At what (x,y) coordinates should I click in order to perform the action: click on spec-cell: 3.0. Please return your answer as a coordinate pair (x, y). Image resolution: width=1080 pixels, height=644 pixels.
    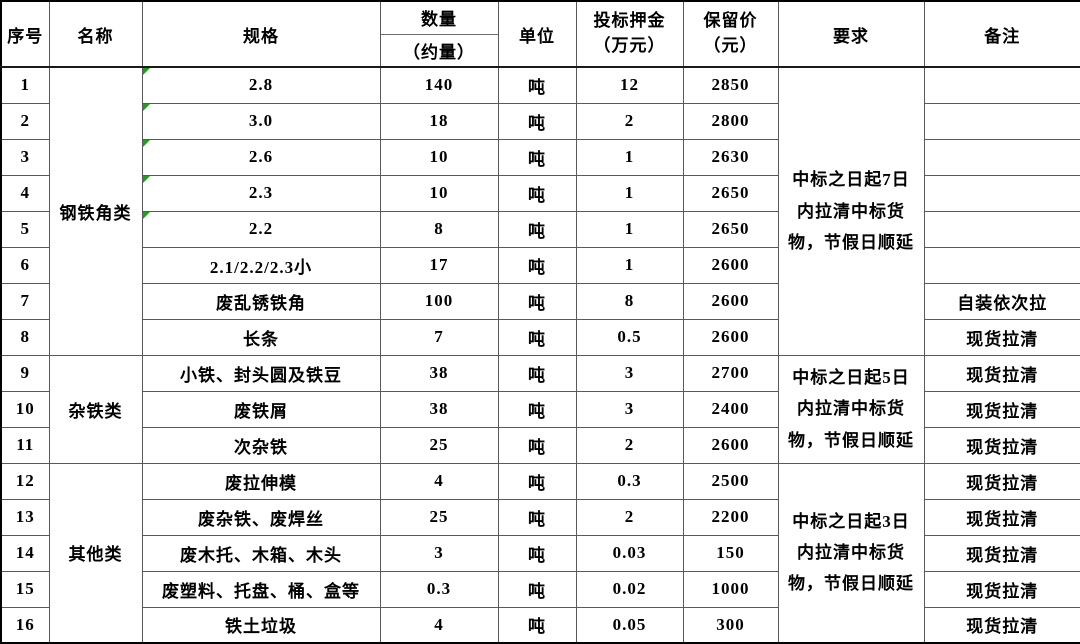
    Looking at the image, I should click on (261, 121).